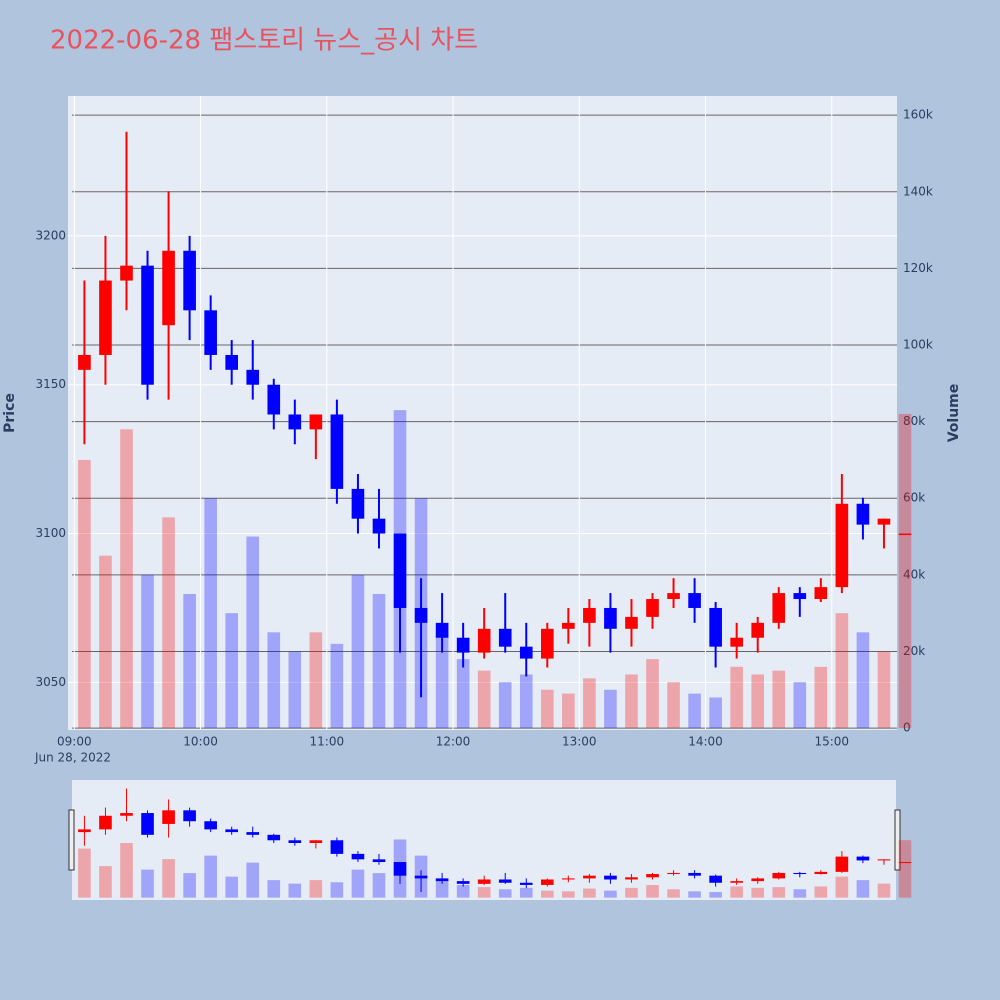 The width and height of the screenshot is (1000, 1000). What do you see at coordinates (50, 384) in the screenshot?
I see `y-tick-label: 3150` at bounding box center [50, 384].